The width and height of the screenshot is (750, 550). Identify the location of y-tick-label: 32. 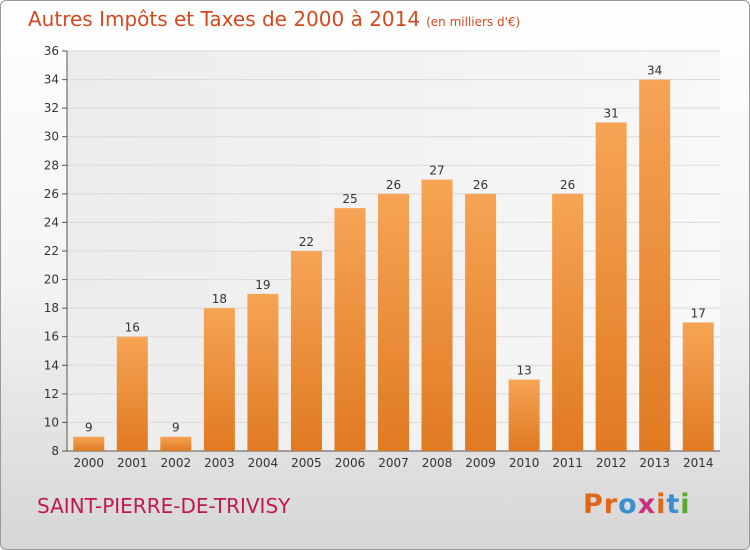
(51, 108).